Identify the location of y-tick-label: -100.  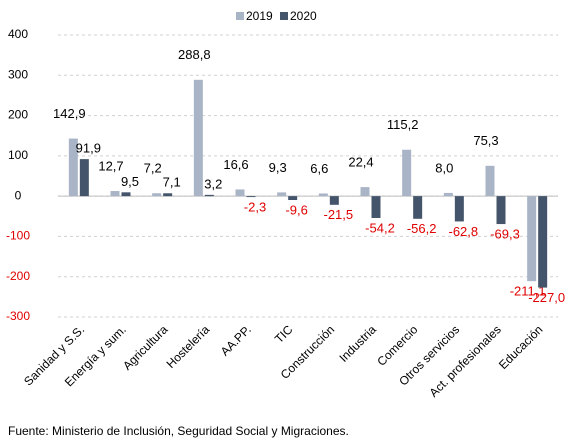
(18, 236).